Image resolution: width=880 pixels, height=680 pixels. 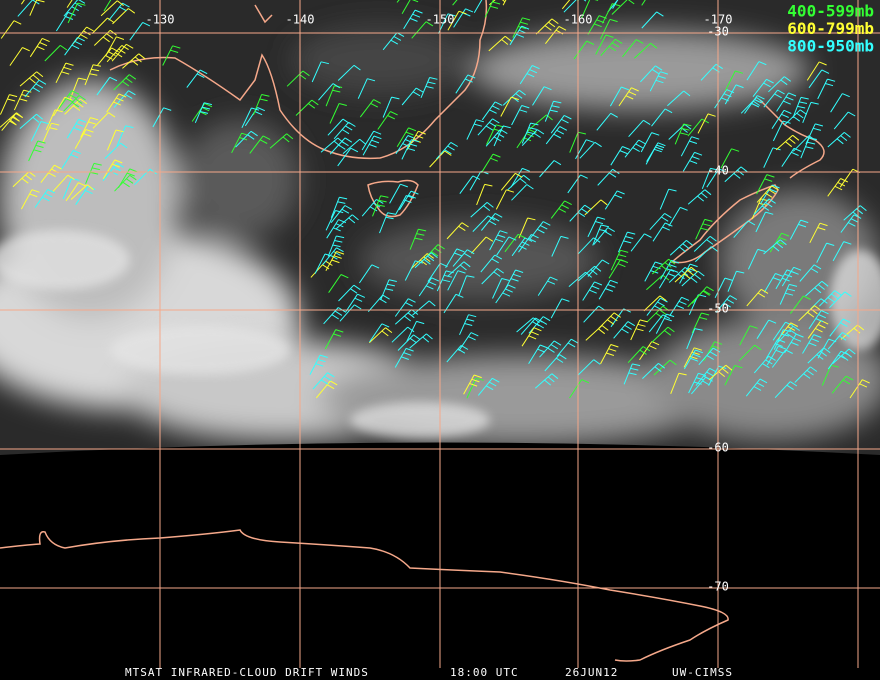 What do you see at coordinates (830, 46) in the screenshot?
I see `legend-entry: 800-950mb` at bounding box center [830, 46].